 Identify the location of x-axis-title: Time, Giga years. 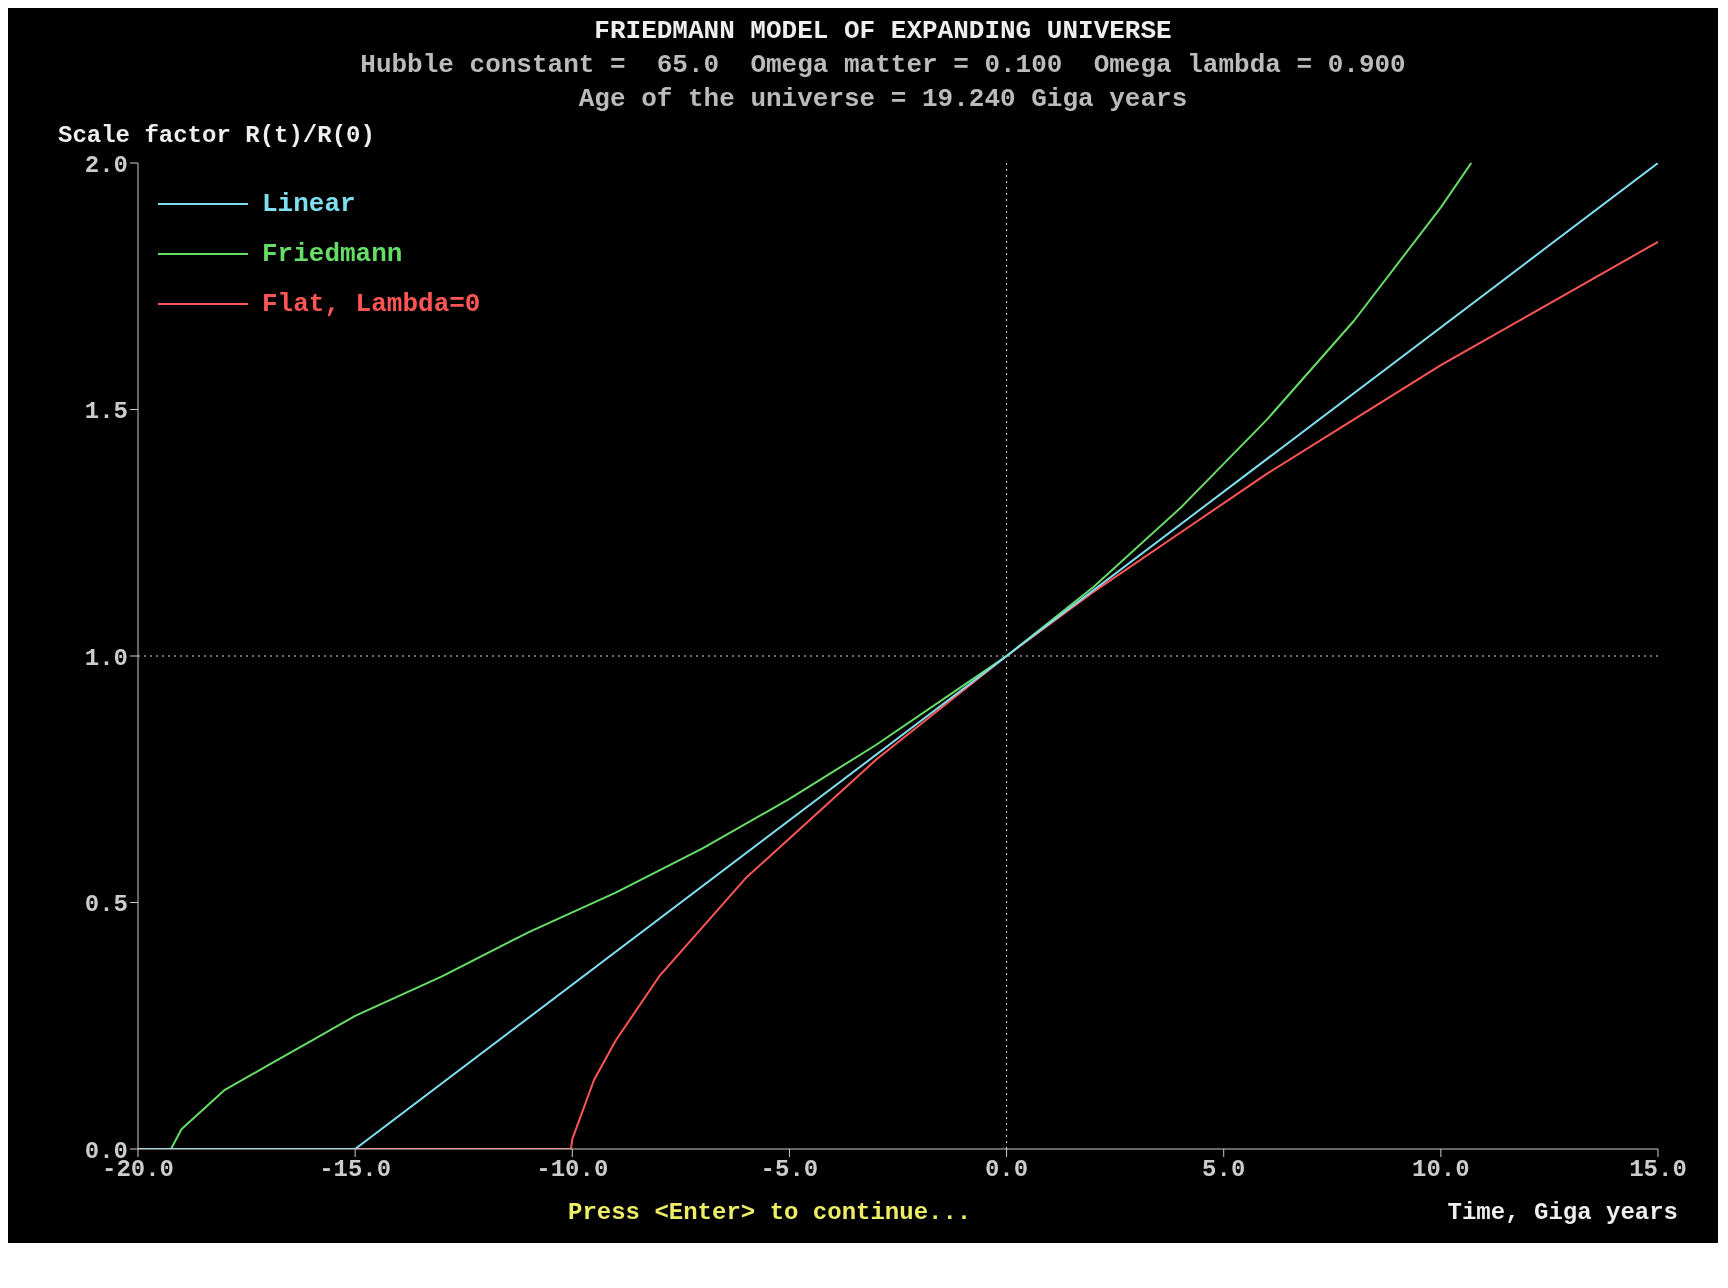
(1562, 1212).